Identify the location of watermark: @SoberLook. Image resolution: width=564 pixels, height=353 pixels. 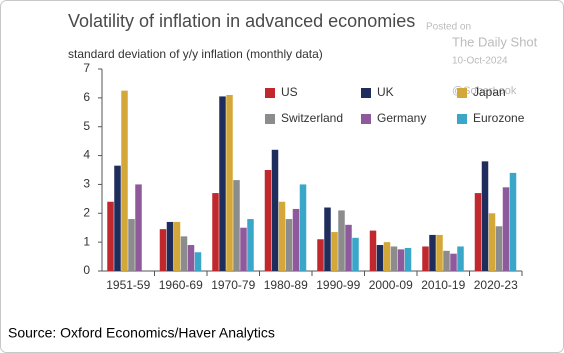
(484, 91).